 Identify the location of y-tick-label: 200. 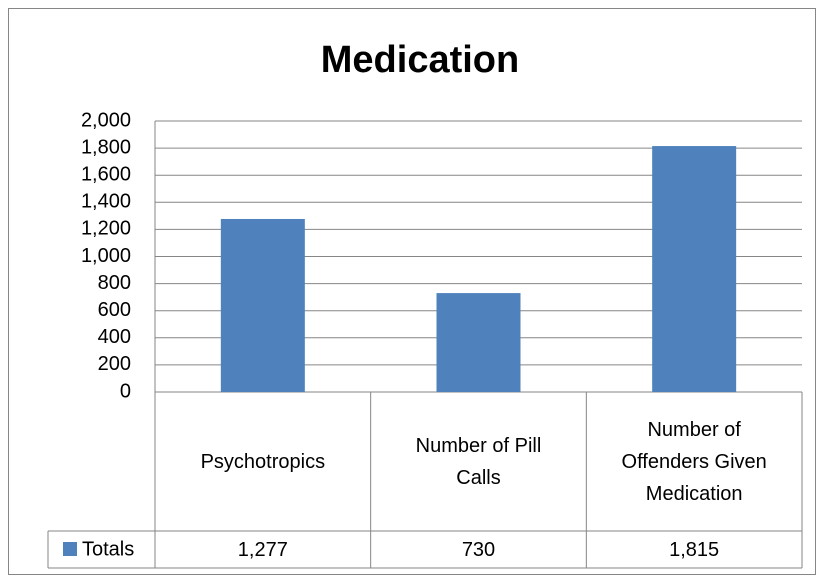
(114, 364).